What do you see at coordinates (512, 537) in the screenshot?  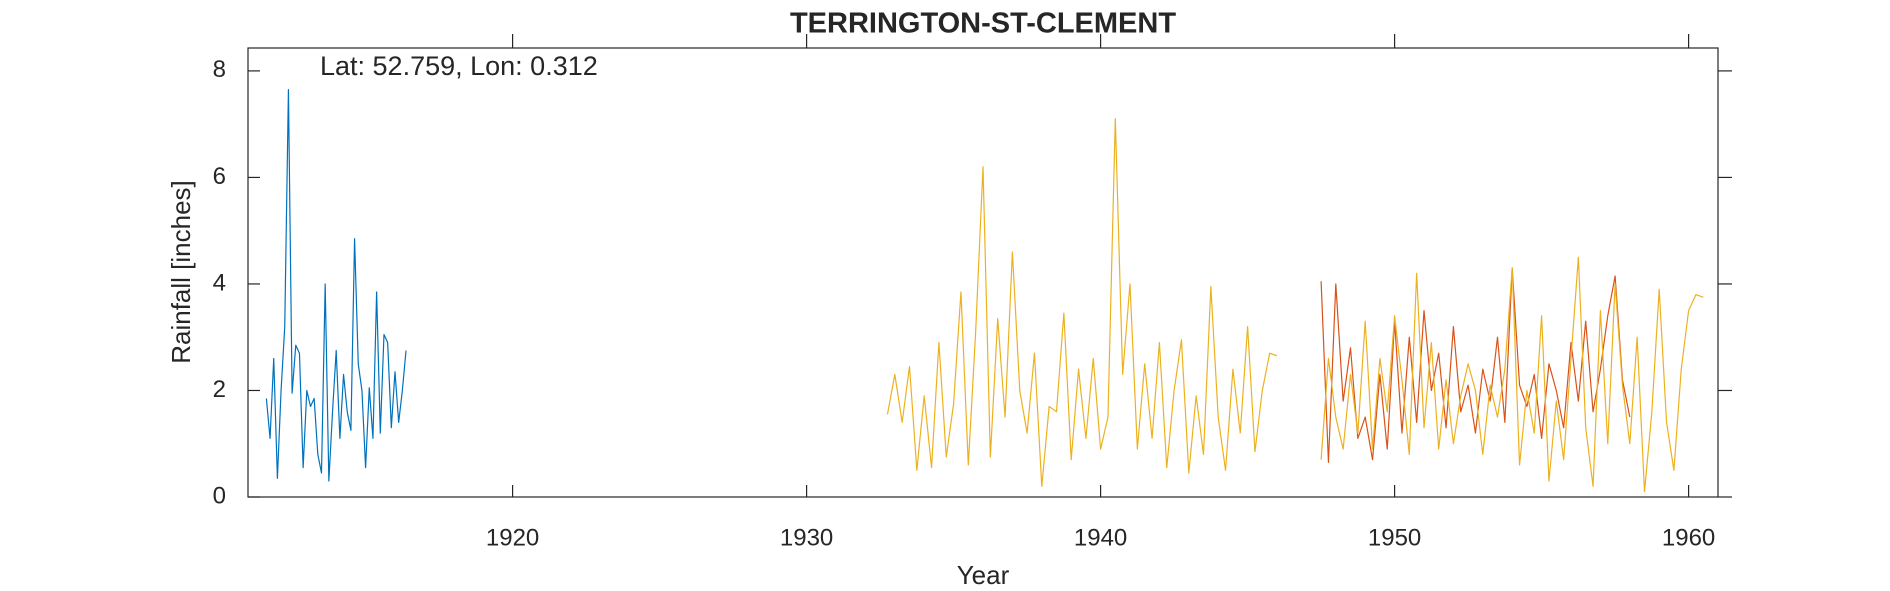 I see `x-tick-label: 1920` at bounding box center [512, 537].